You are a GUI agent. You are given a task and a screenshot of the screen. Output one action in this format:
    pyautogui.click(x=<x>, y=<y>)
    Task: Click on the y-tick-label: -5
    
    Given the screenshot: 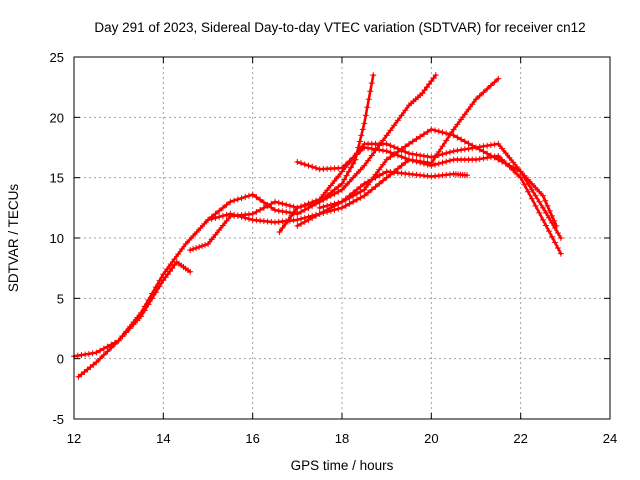 What is the action you would take?
    pyautogui.click(x=58, y=419)
    